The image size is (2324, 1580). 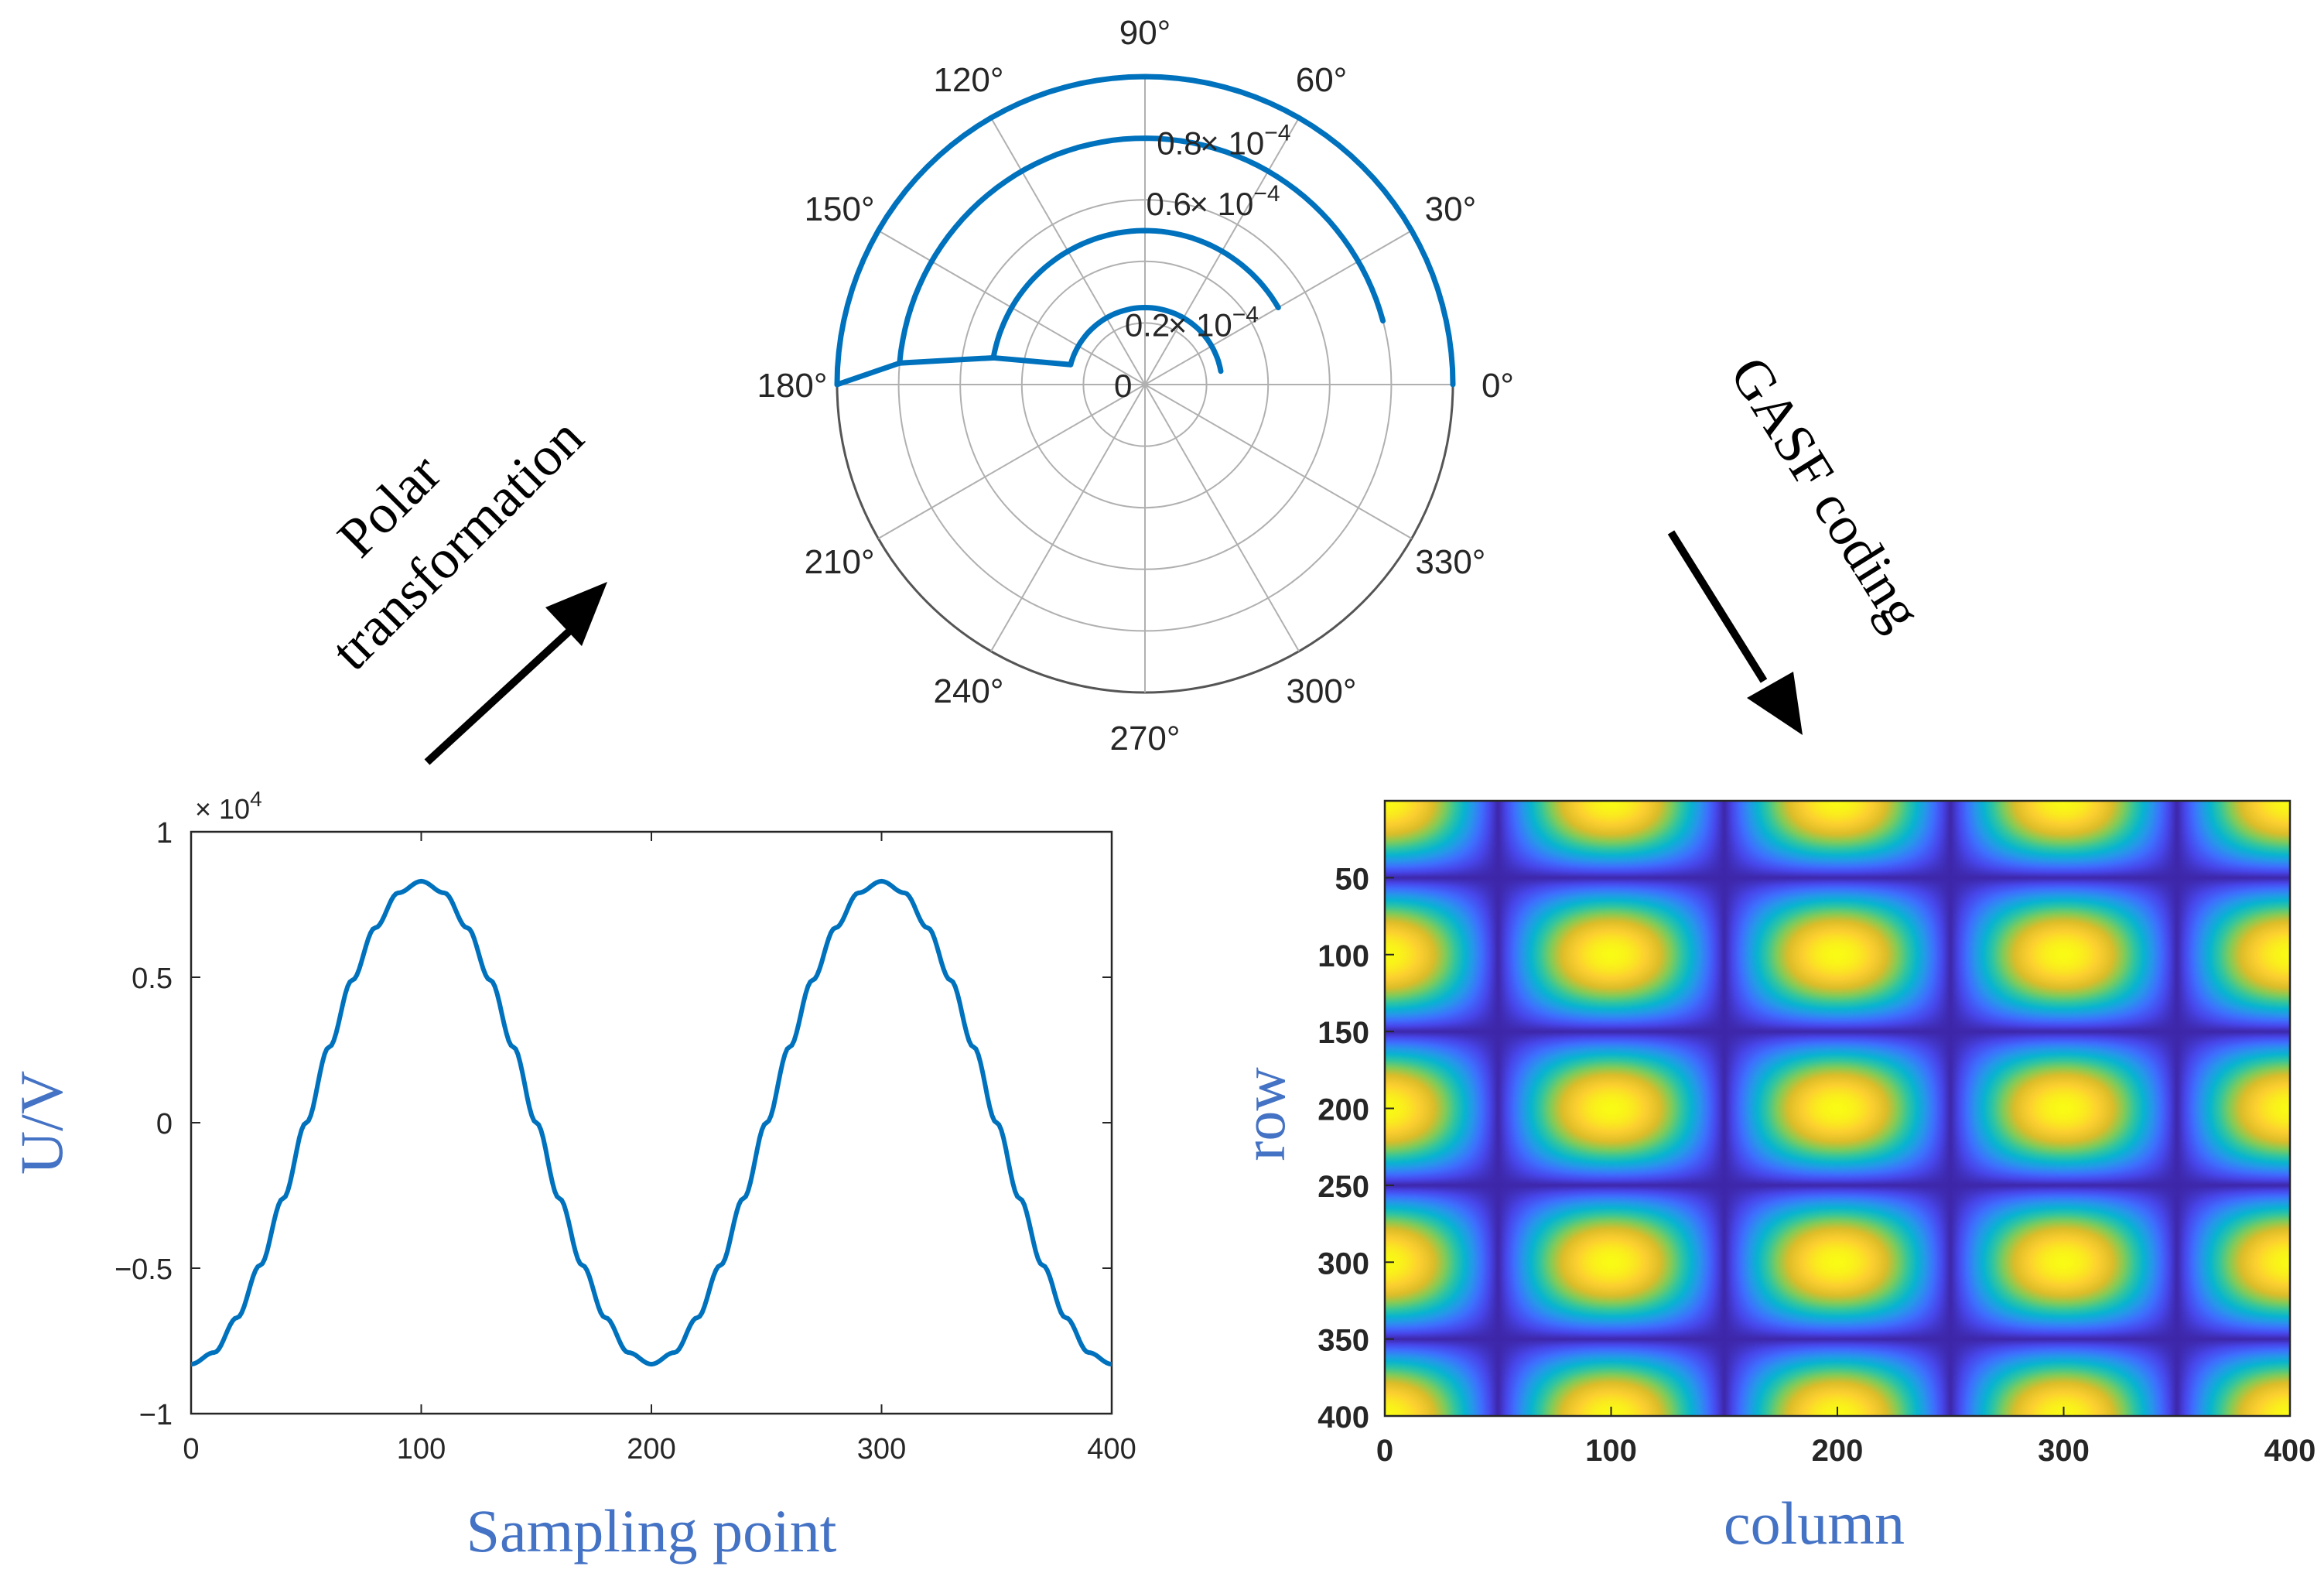 What do you see at coordinates (652, 1531) in the screenshot?
I see `time-series-xlabel: Sampling point` at bounding box center [652, 1531].